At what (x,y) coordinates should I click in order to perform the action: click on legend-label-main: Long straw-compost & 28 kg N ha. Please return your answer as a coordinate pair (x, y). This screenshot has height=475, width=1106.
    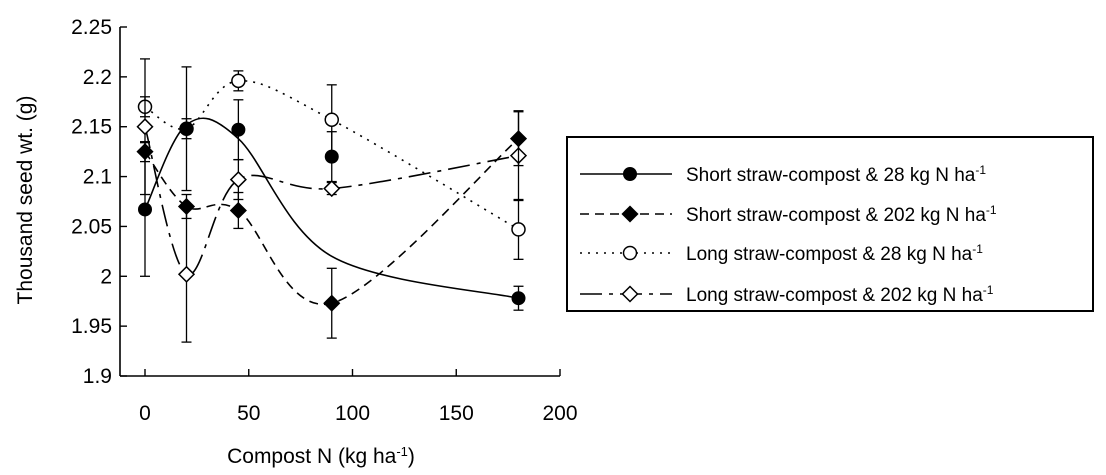
    Looking at the image, I should click on (829, 254).